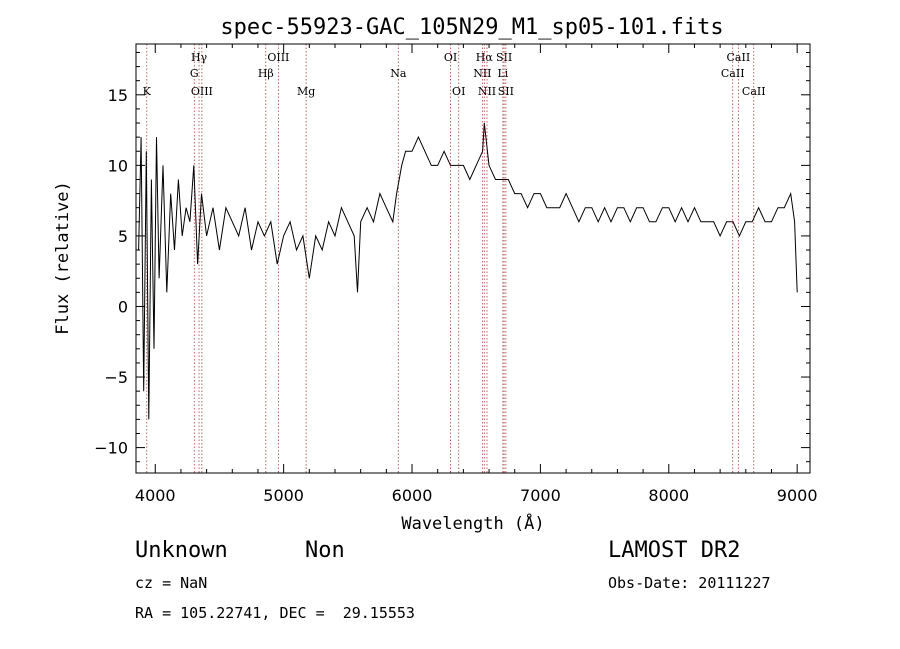 The width and height of the screenshot is (900, 649). What do you see at coordinates (689, 583) in the screenshot?
I see `obs-date-label: Obs-Date: 20111227` at bounding box center [689, 583].